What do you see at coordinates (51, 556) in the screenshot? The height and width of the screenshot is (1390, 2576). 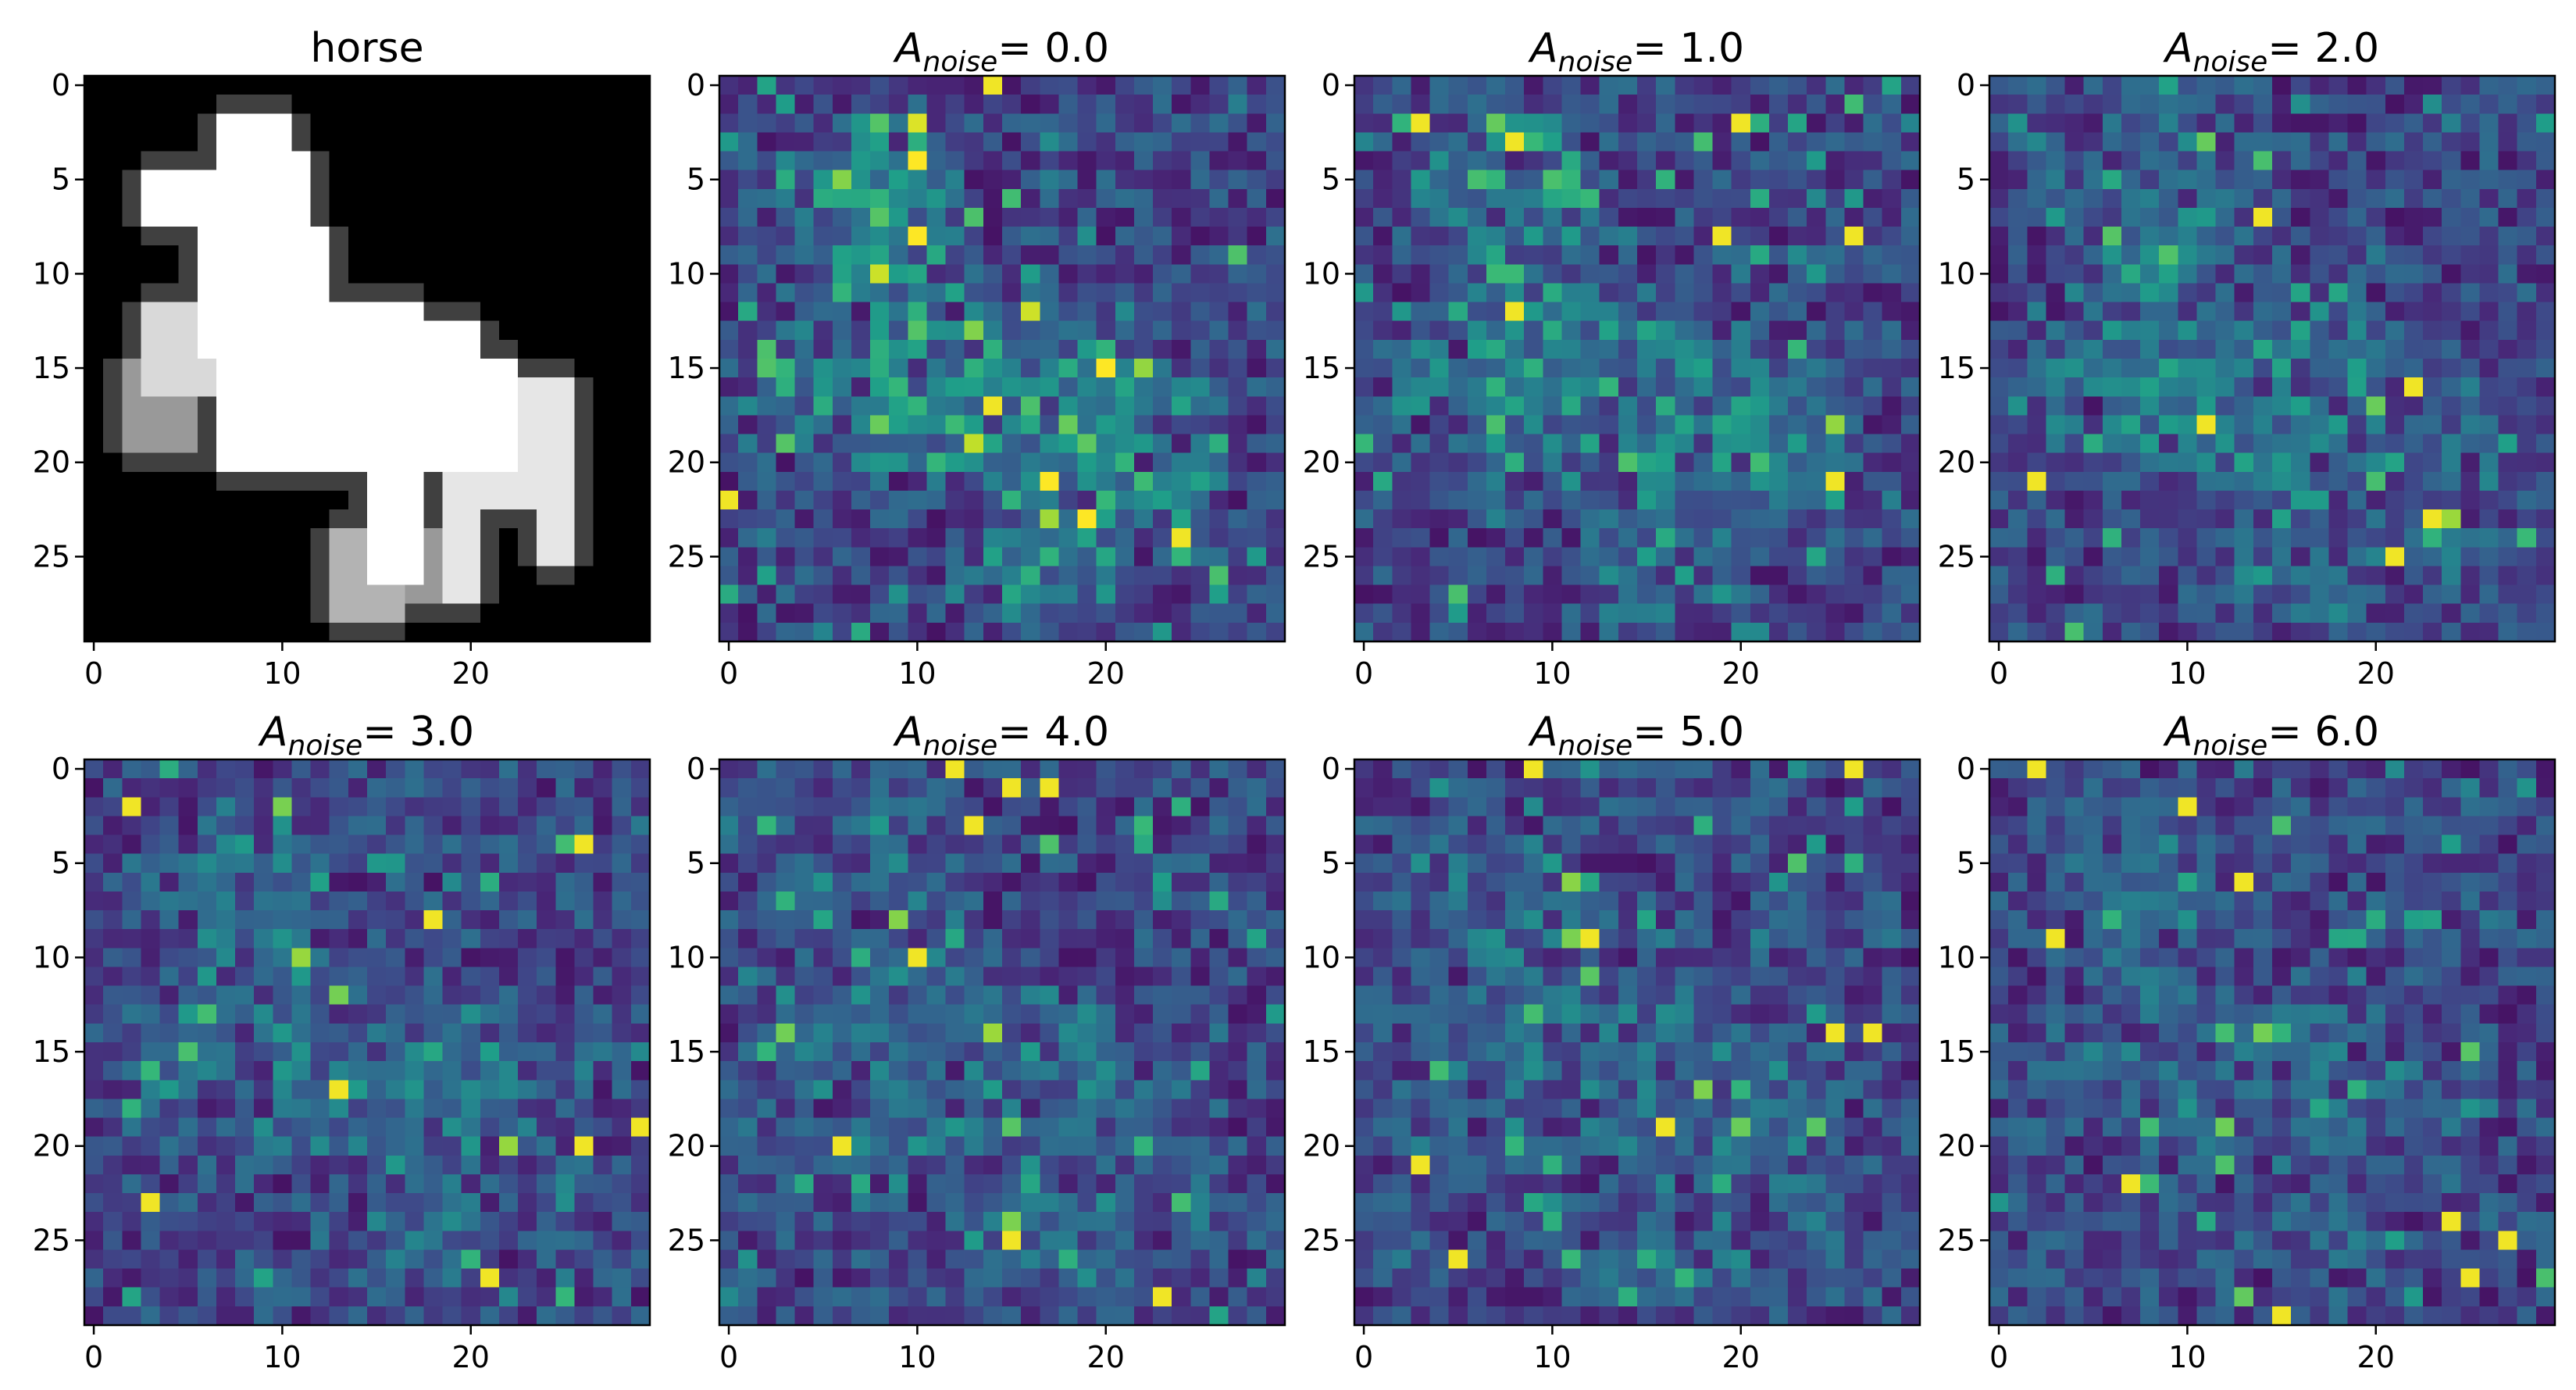 I see `y-tick-label: 25` at bounding box center [51, 556].